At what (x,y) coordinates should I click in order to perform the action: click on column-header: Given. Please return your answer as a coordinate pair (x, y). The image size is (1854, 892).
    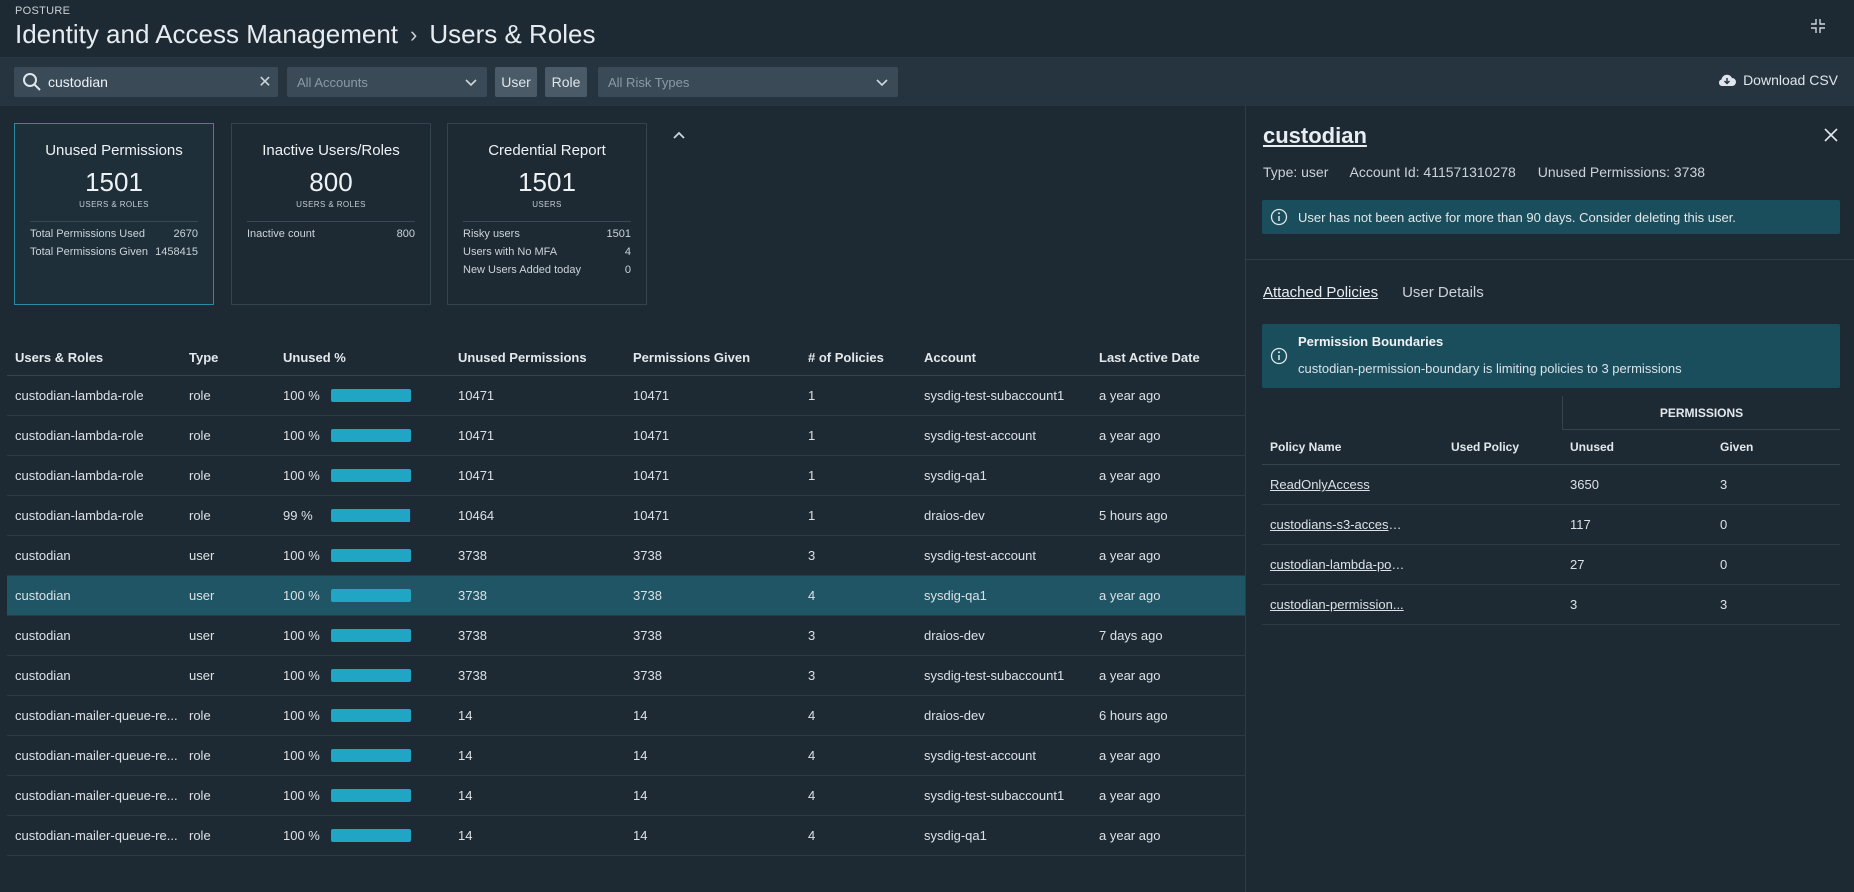
    Looking at the image, I should click on (1776, 447).